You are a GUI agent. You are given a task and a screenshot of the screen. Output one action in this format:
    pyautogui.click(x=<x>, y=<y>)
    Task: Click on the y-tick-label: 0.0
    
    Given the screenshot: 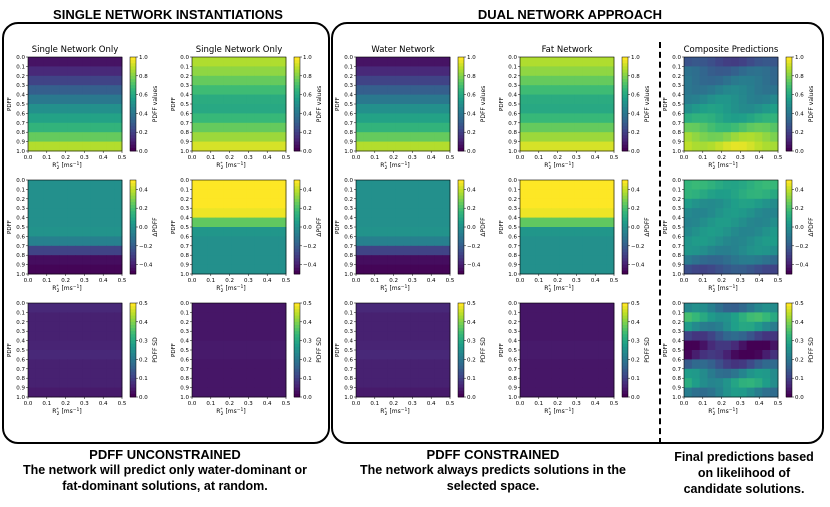 What is the action you would take?
    pyautogui.click(x=20, y=58)
    